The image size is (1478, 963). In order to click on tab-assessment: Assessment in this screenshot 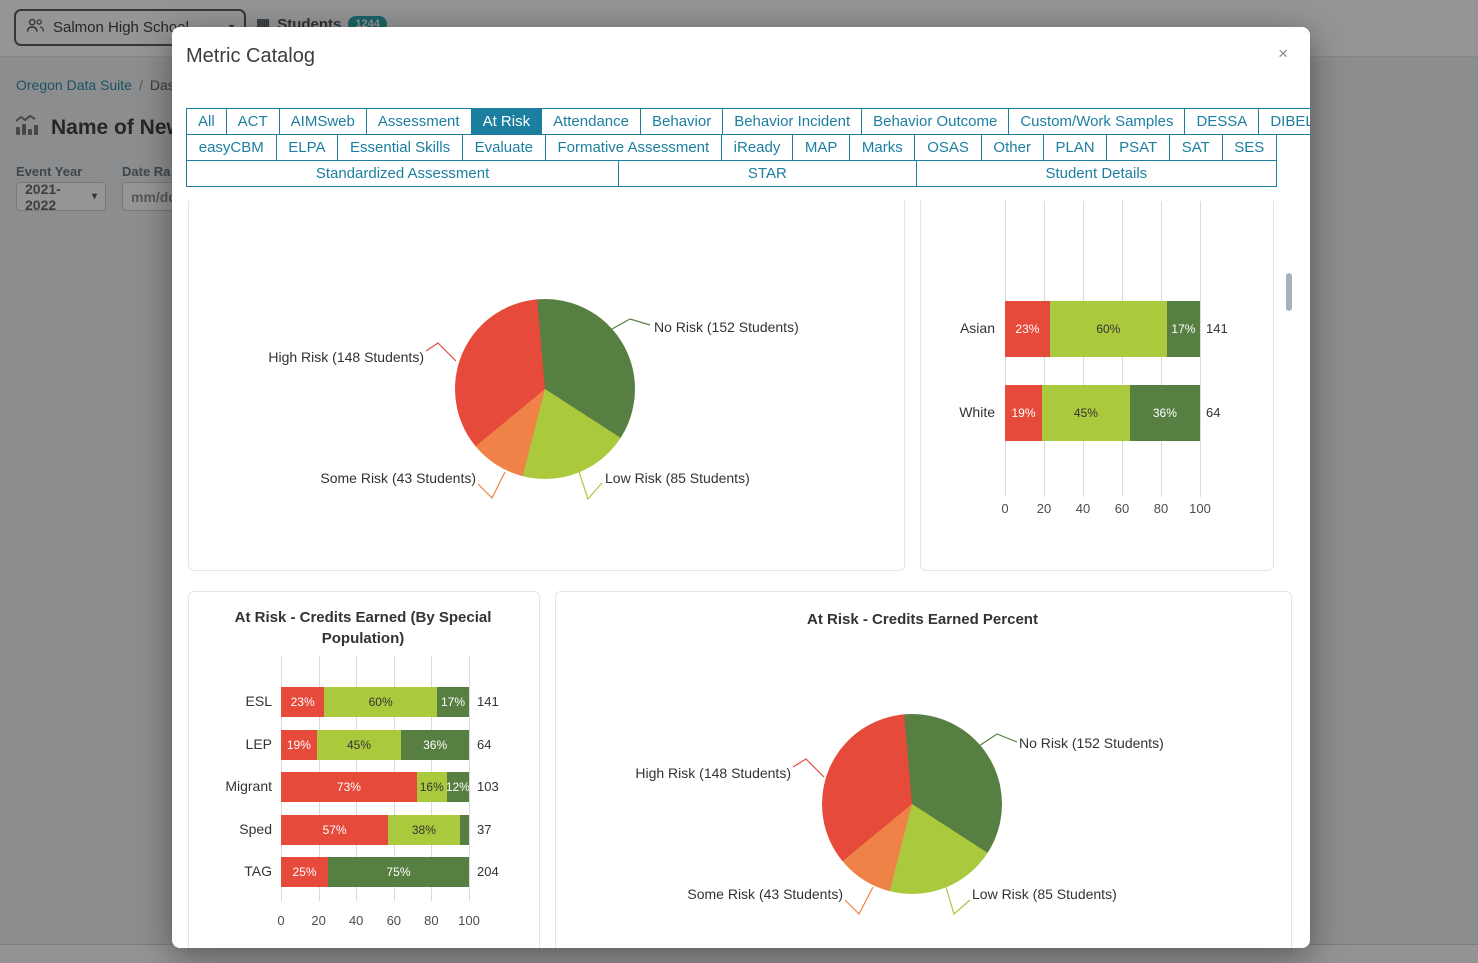, I will do `click(418, 121)`.